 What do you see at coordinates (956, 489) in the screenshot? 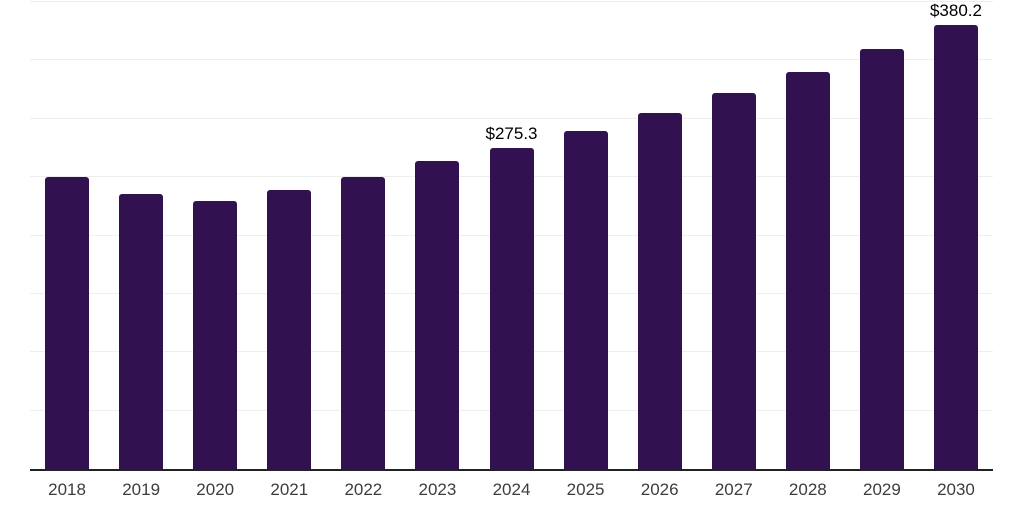
I see `x-tick-label-2030: 2030` at bounding box center [956, 489].